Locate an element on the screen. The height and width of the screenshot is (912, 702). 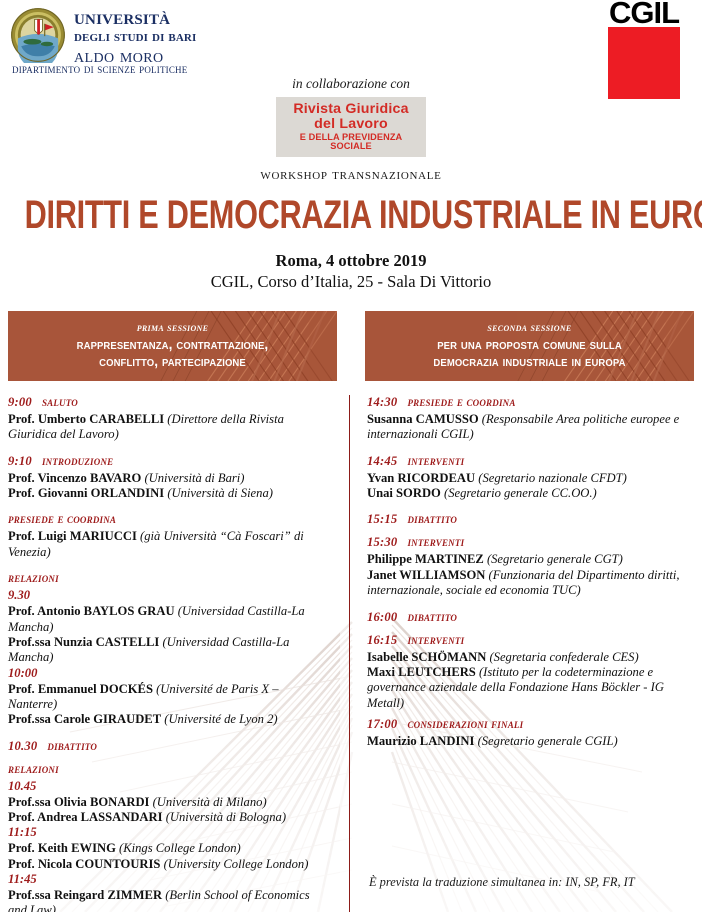
program-heading-label: Dibattito is located at coordinates (432, 519).